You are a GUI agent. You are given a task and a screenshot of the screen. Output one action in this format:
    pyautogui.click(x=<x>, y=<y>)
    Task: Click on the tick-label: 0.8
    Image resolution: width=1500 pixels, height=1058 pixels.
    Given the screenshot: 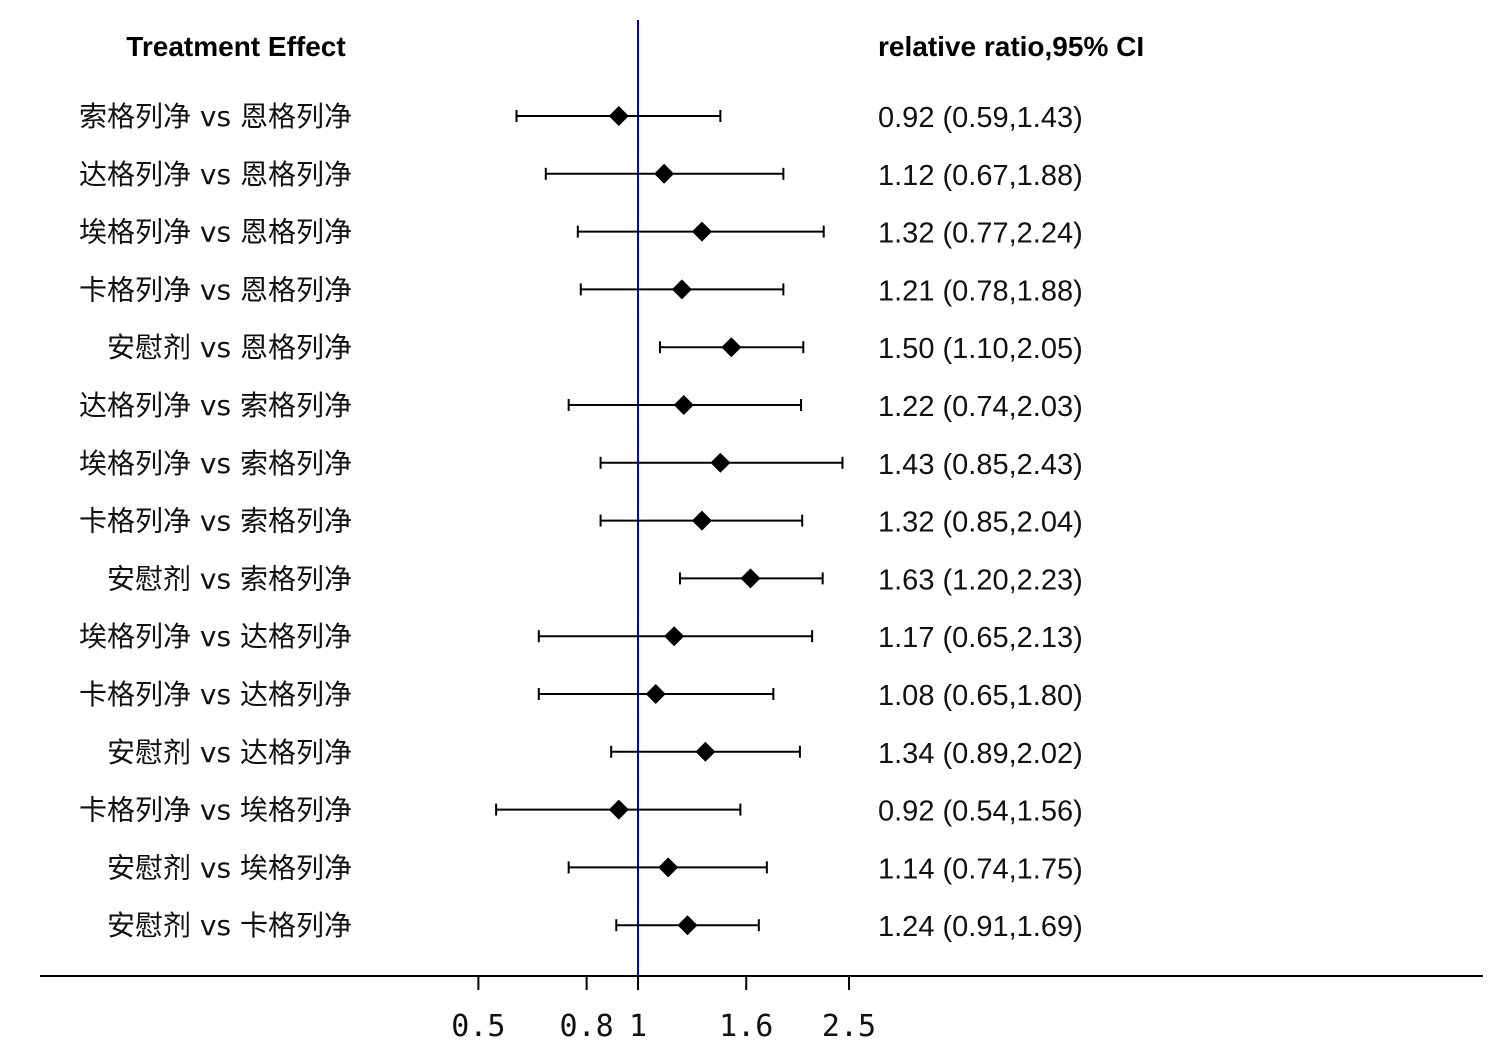 What is the action you would take?
    pyautogui.click(x=587, y=1026)
    